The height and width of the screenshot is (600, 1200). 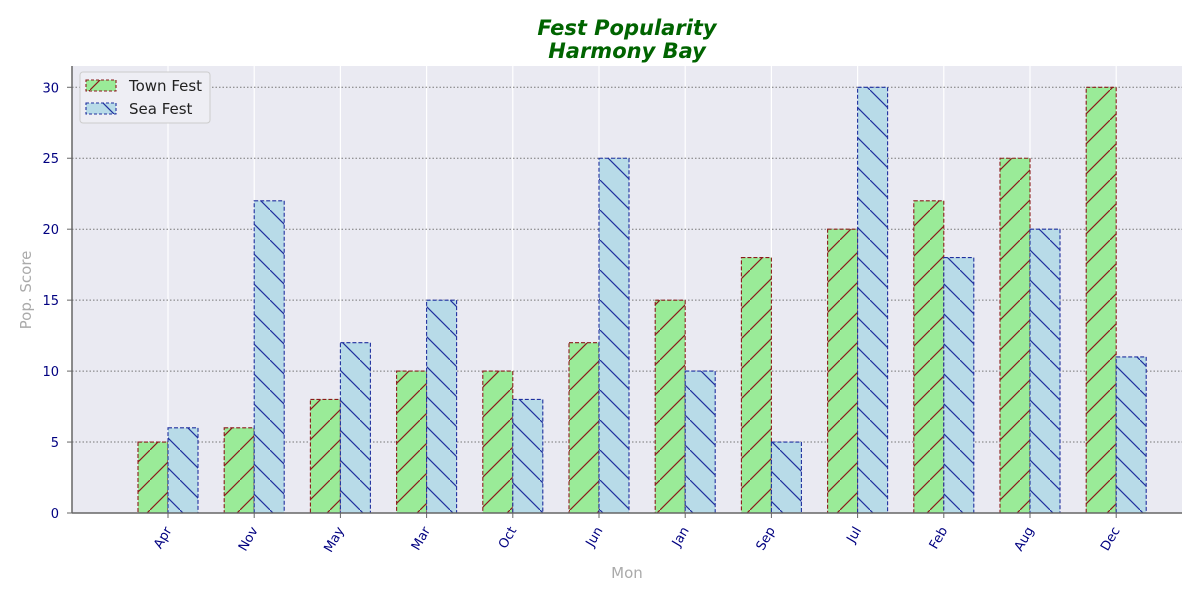 What do you see at coordinates (627, 51) in the screenshot?
I see `chart-title-line-2: Harmony Bay` at bounding box center [627, 51].